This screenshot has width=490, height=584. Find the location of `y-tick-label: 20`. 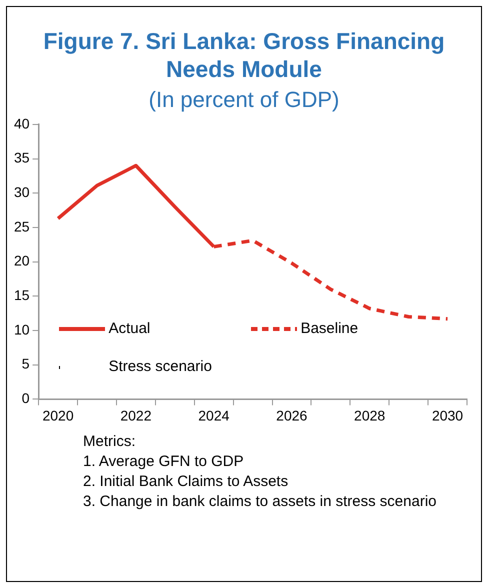

y-tick-label: 20 is located at coordinates (22, 260).